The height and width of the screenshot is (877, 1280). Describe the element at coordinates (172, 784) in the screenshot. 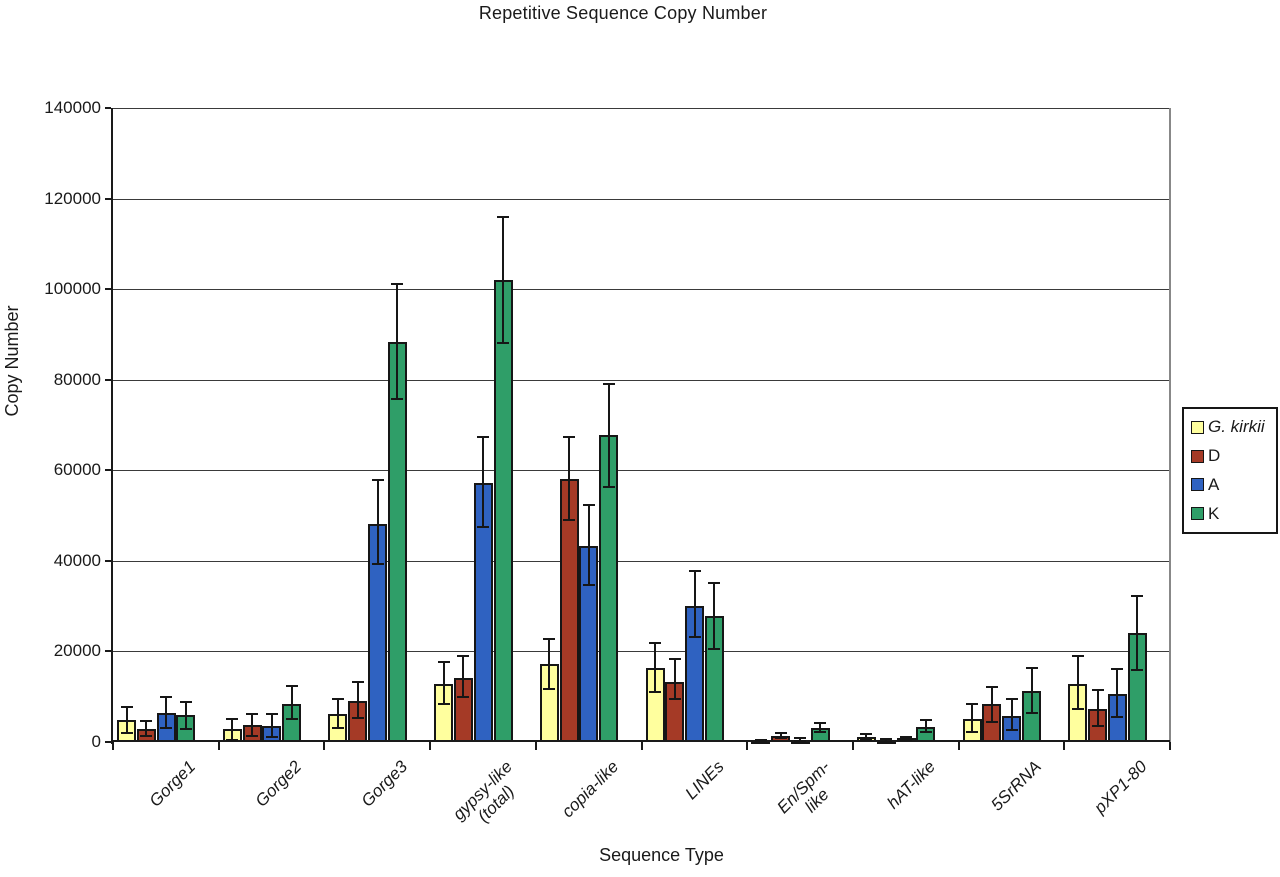

I see `x-category-label: Gorge1` at that location.